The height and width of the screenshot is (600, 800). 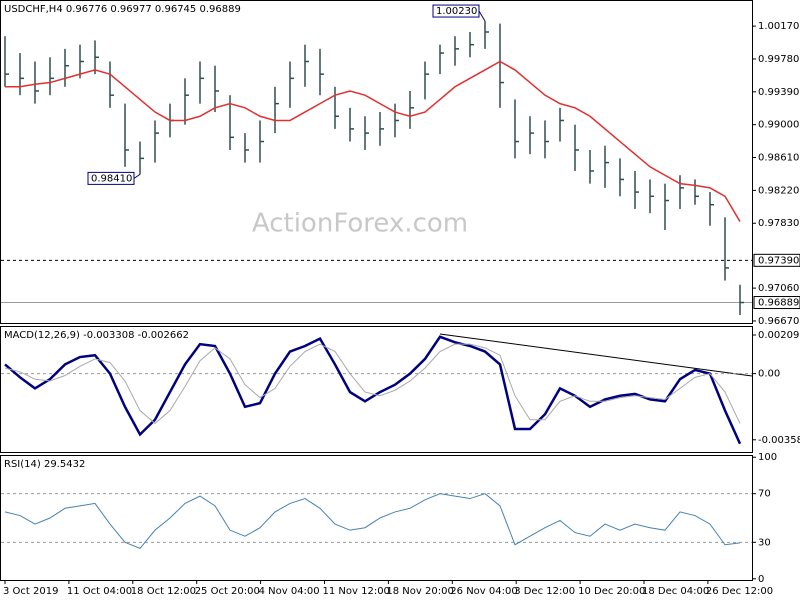 What do you see at coordinates (769, 374) in the screenshot?
I see `y-tick-label: 0.00` at bounding box center [769, 374].